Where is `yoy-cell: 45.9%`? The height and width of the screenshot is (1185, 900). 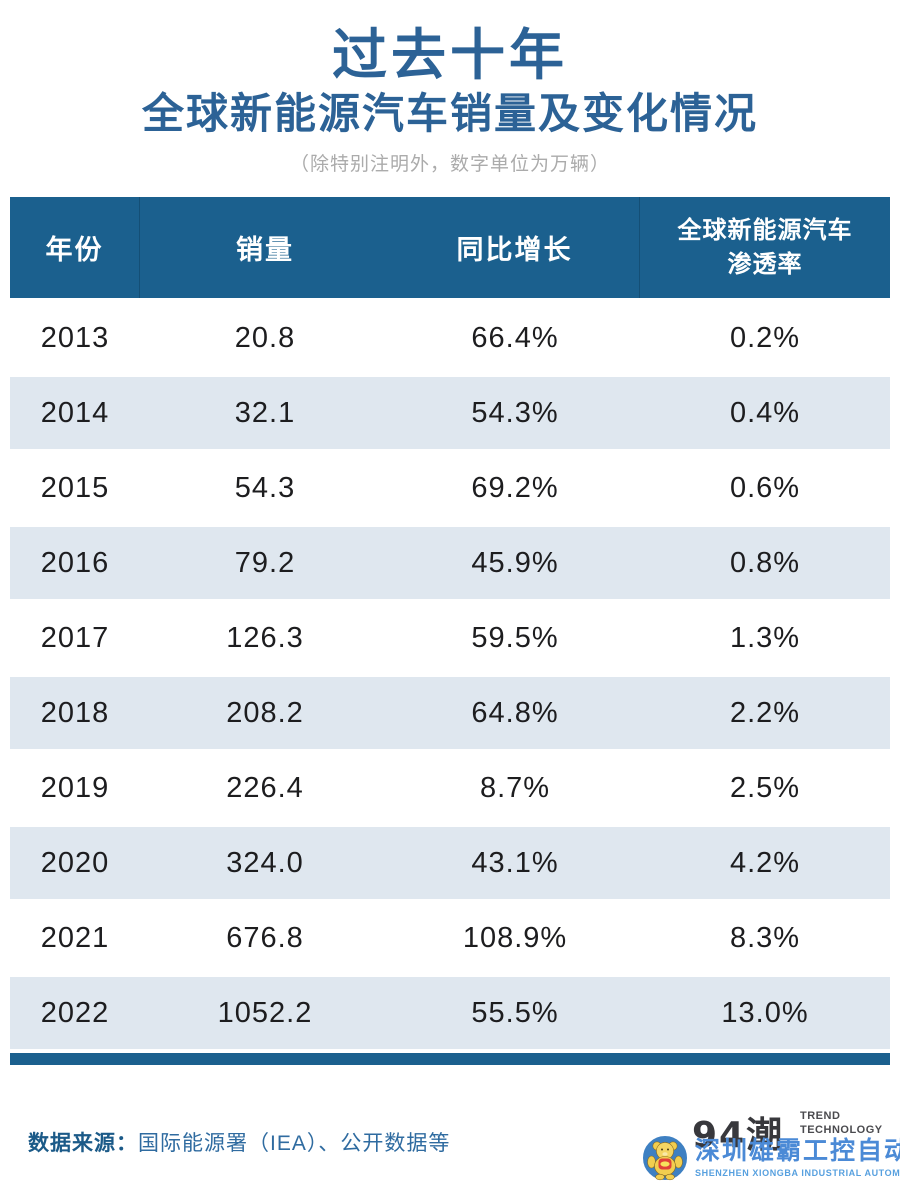
yoy-cell: 45.9% is located at coordinates (515, 562).